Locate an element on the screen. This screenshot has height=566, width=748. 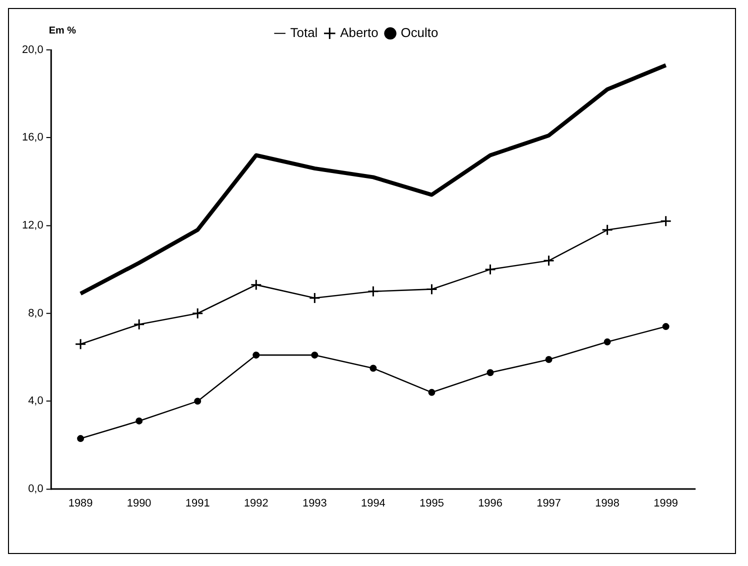
legend-label: Total is located at coordinates (304, 32).